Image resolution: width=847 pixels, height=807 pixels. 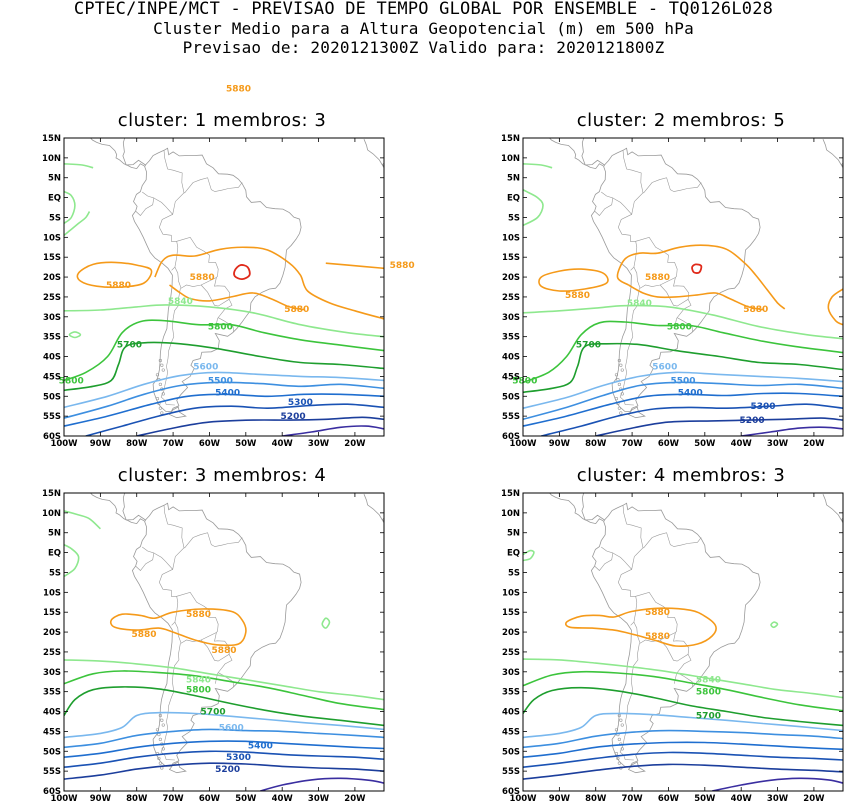 What do you see at coordinates (168, 477) in the screenshot?
I see `hispaniola-coastline` at bounding box center [168, 477].